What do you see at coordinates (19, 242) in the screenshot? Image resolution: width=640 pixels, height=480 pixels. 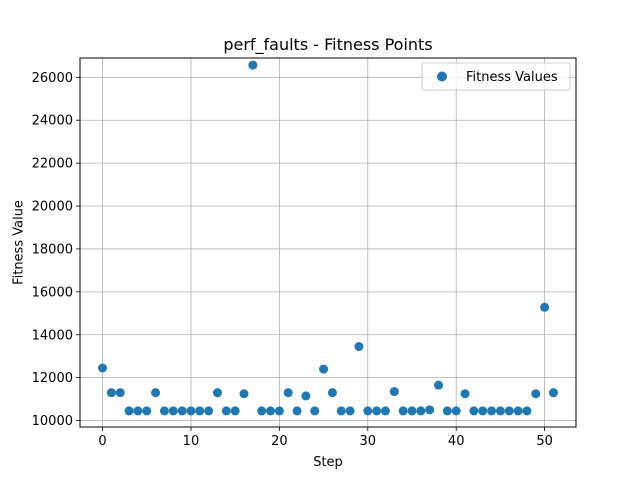 I see `y-axis-title: Fitness Value` at bounding box center [19, 242].